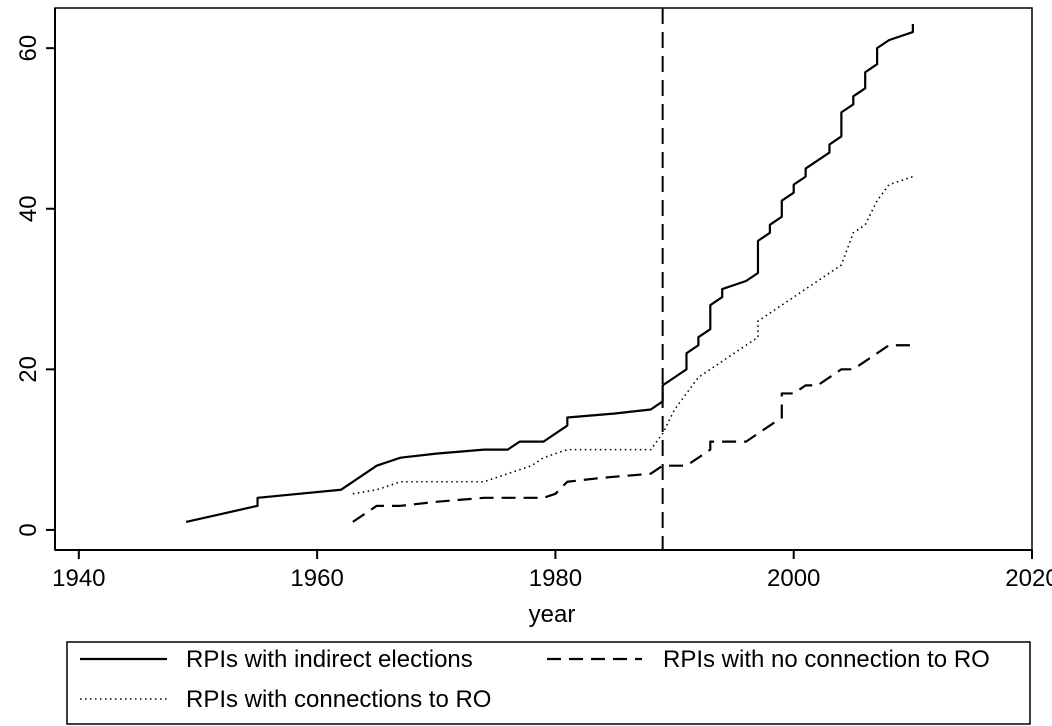 The width and height of the screenshot is (1052, 726). Describe the element at coordinates (793, 578) in the screenshot. I see `x-tick-label: 2000` at that location.